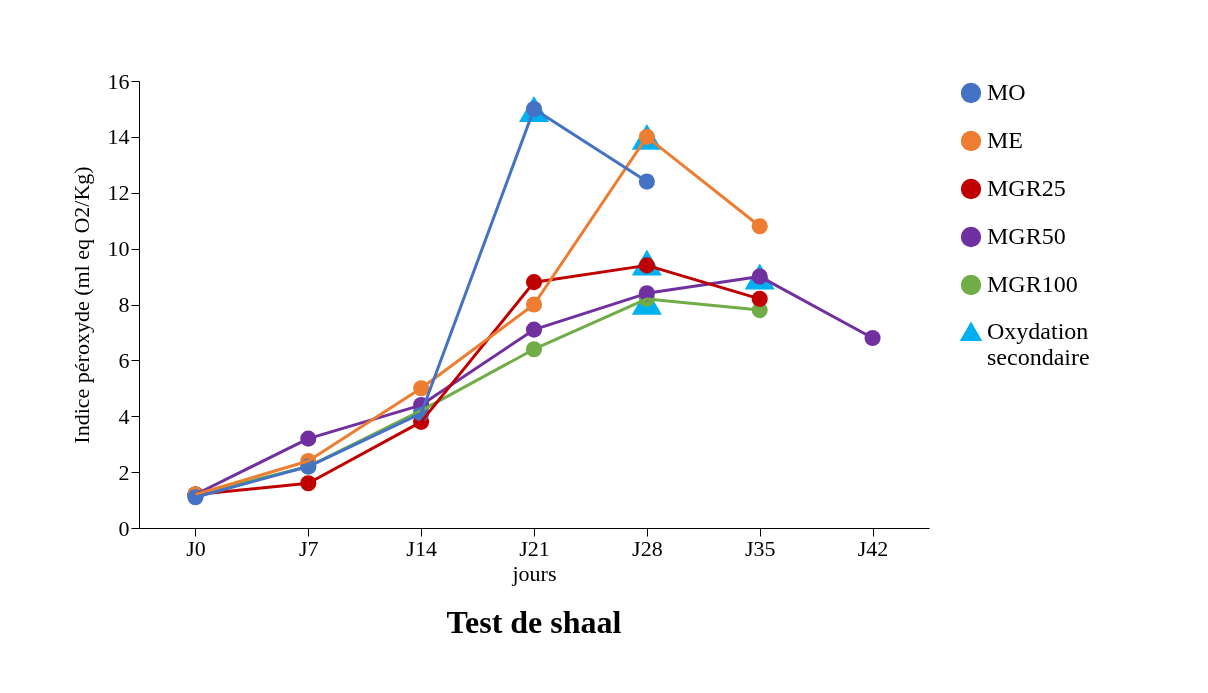 This screenshot has width=1208, height=693. Describe the element at coordinates (118, 249) in the screenshot. I see `y-tick-label: 10` at that location.